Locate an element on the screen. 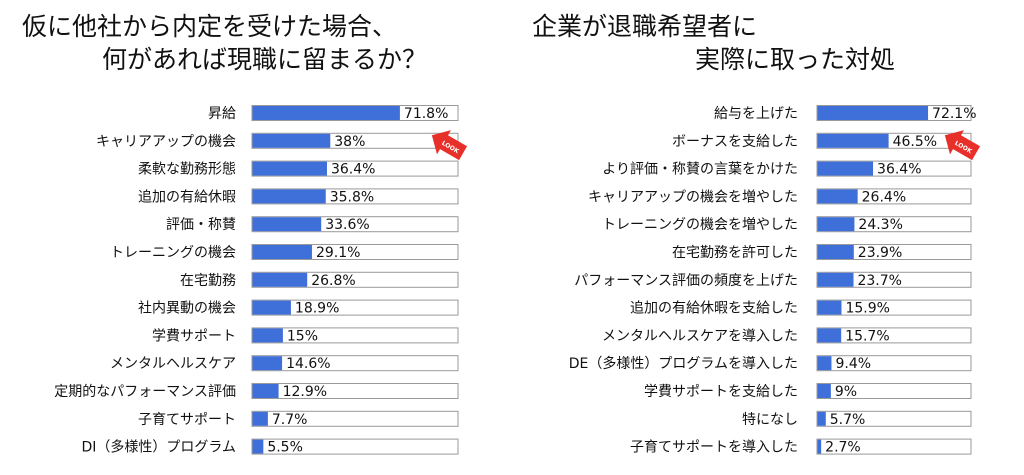 The image size is (1024, 475). right-chart-value-label: 9% is located at coordinates (846, 392).